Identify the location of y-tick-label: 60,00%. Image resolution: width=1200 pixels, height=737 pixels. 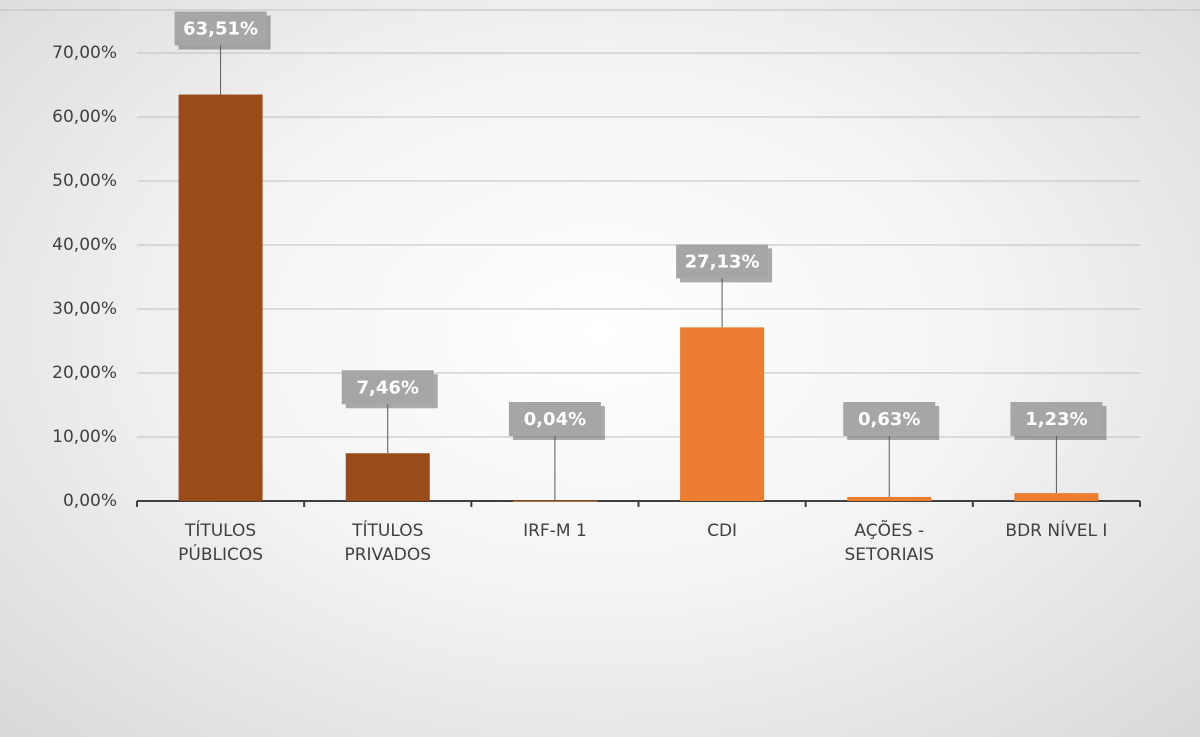
(84, 117).